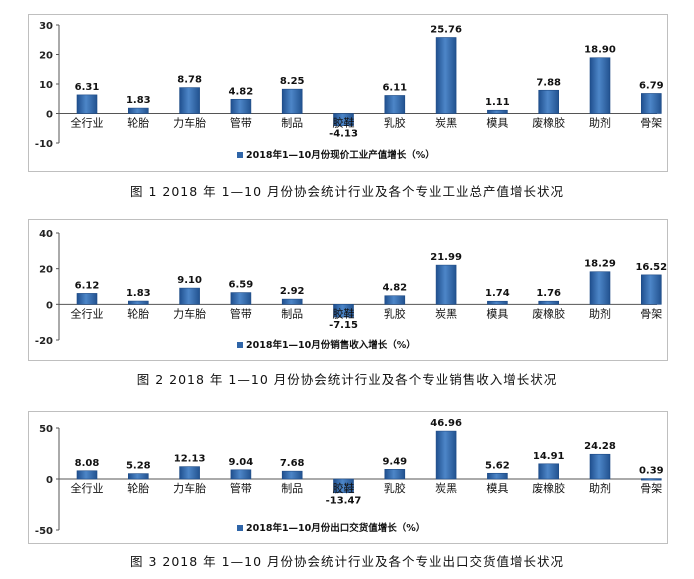  I want to click on bar-助剂, so click(600, 85).